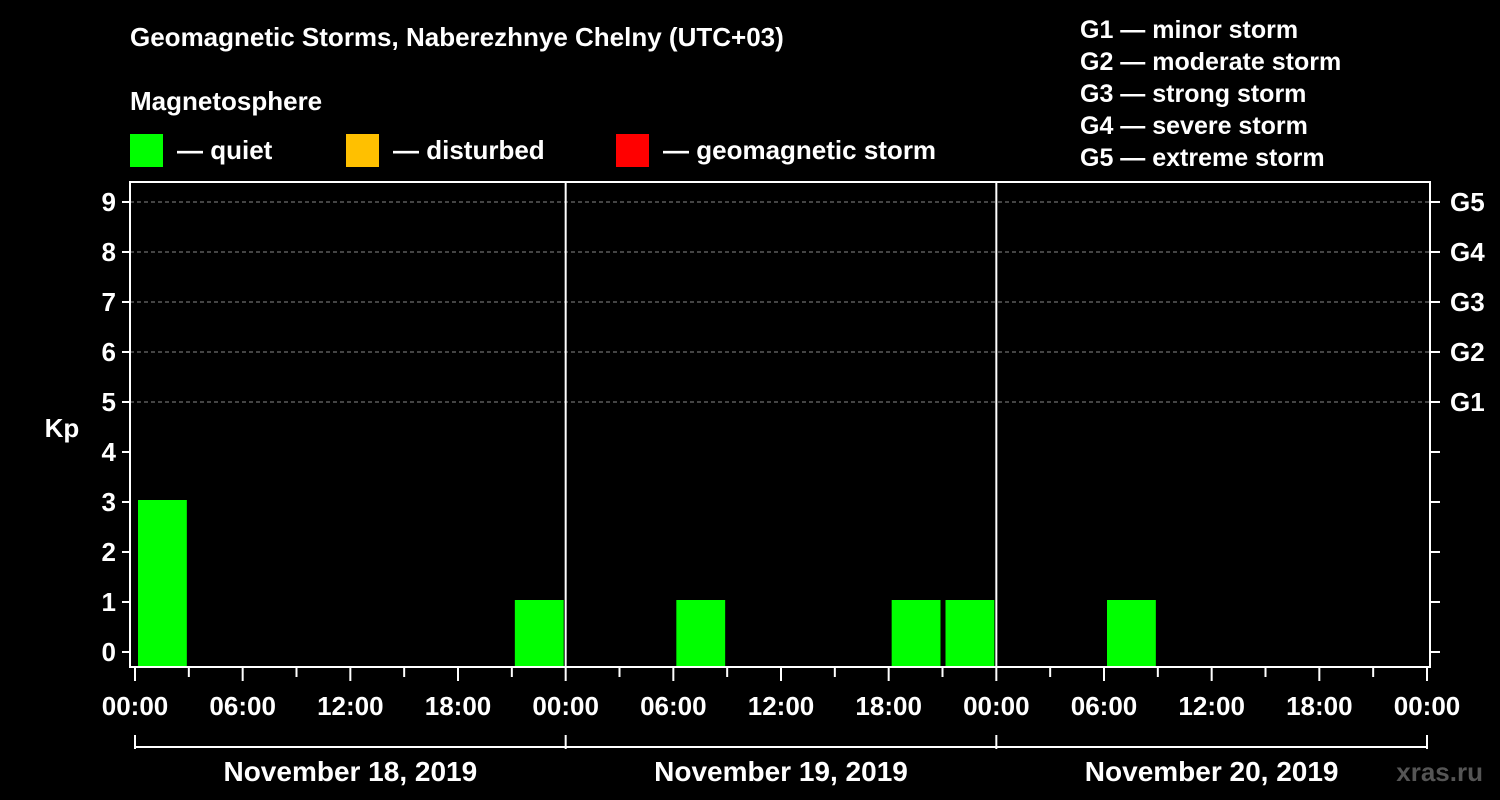 The height and width of the screenshot is (800, 1500). What do you see at coordinates (109, 652) in the screenshot?
I see `y-tick-label: 0` at bounding box center [109, 652].